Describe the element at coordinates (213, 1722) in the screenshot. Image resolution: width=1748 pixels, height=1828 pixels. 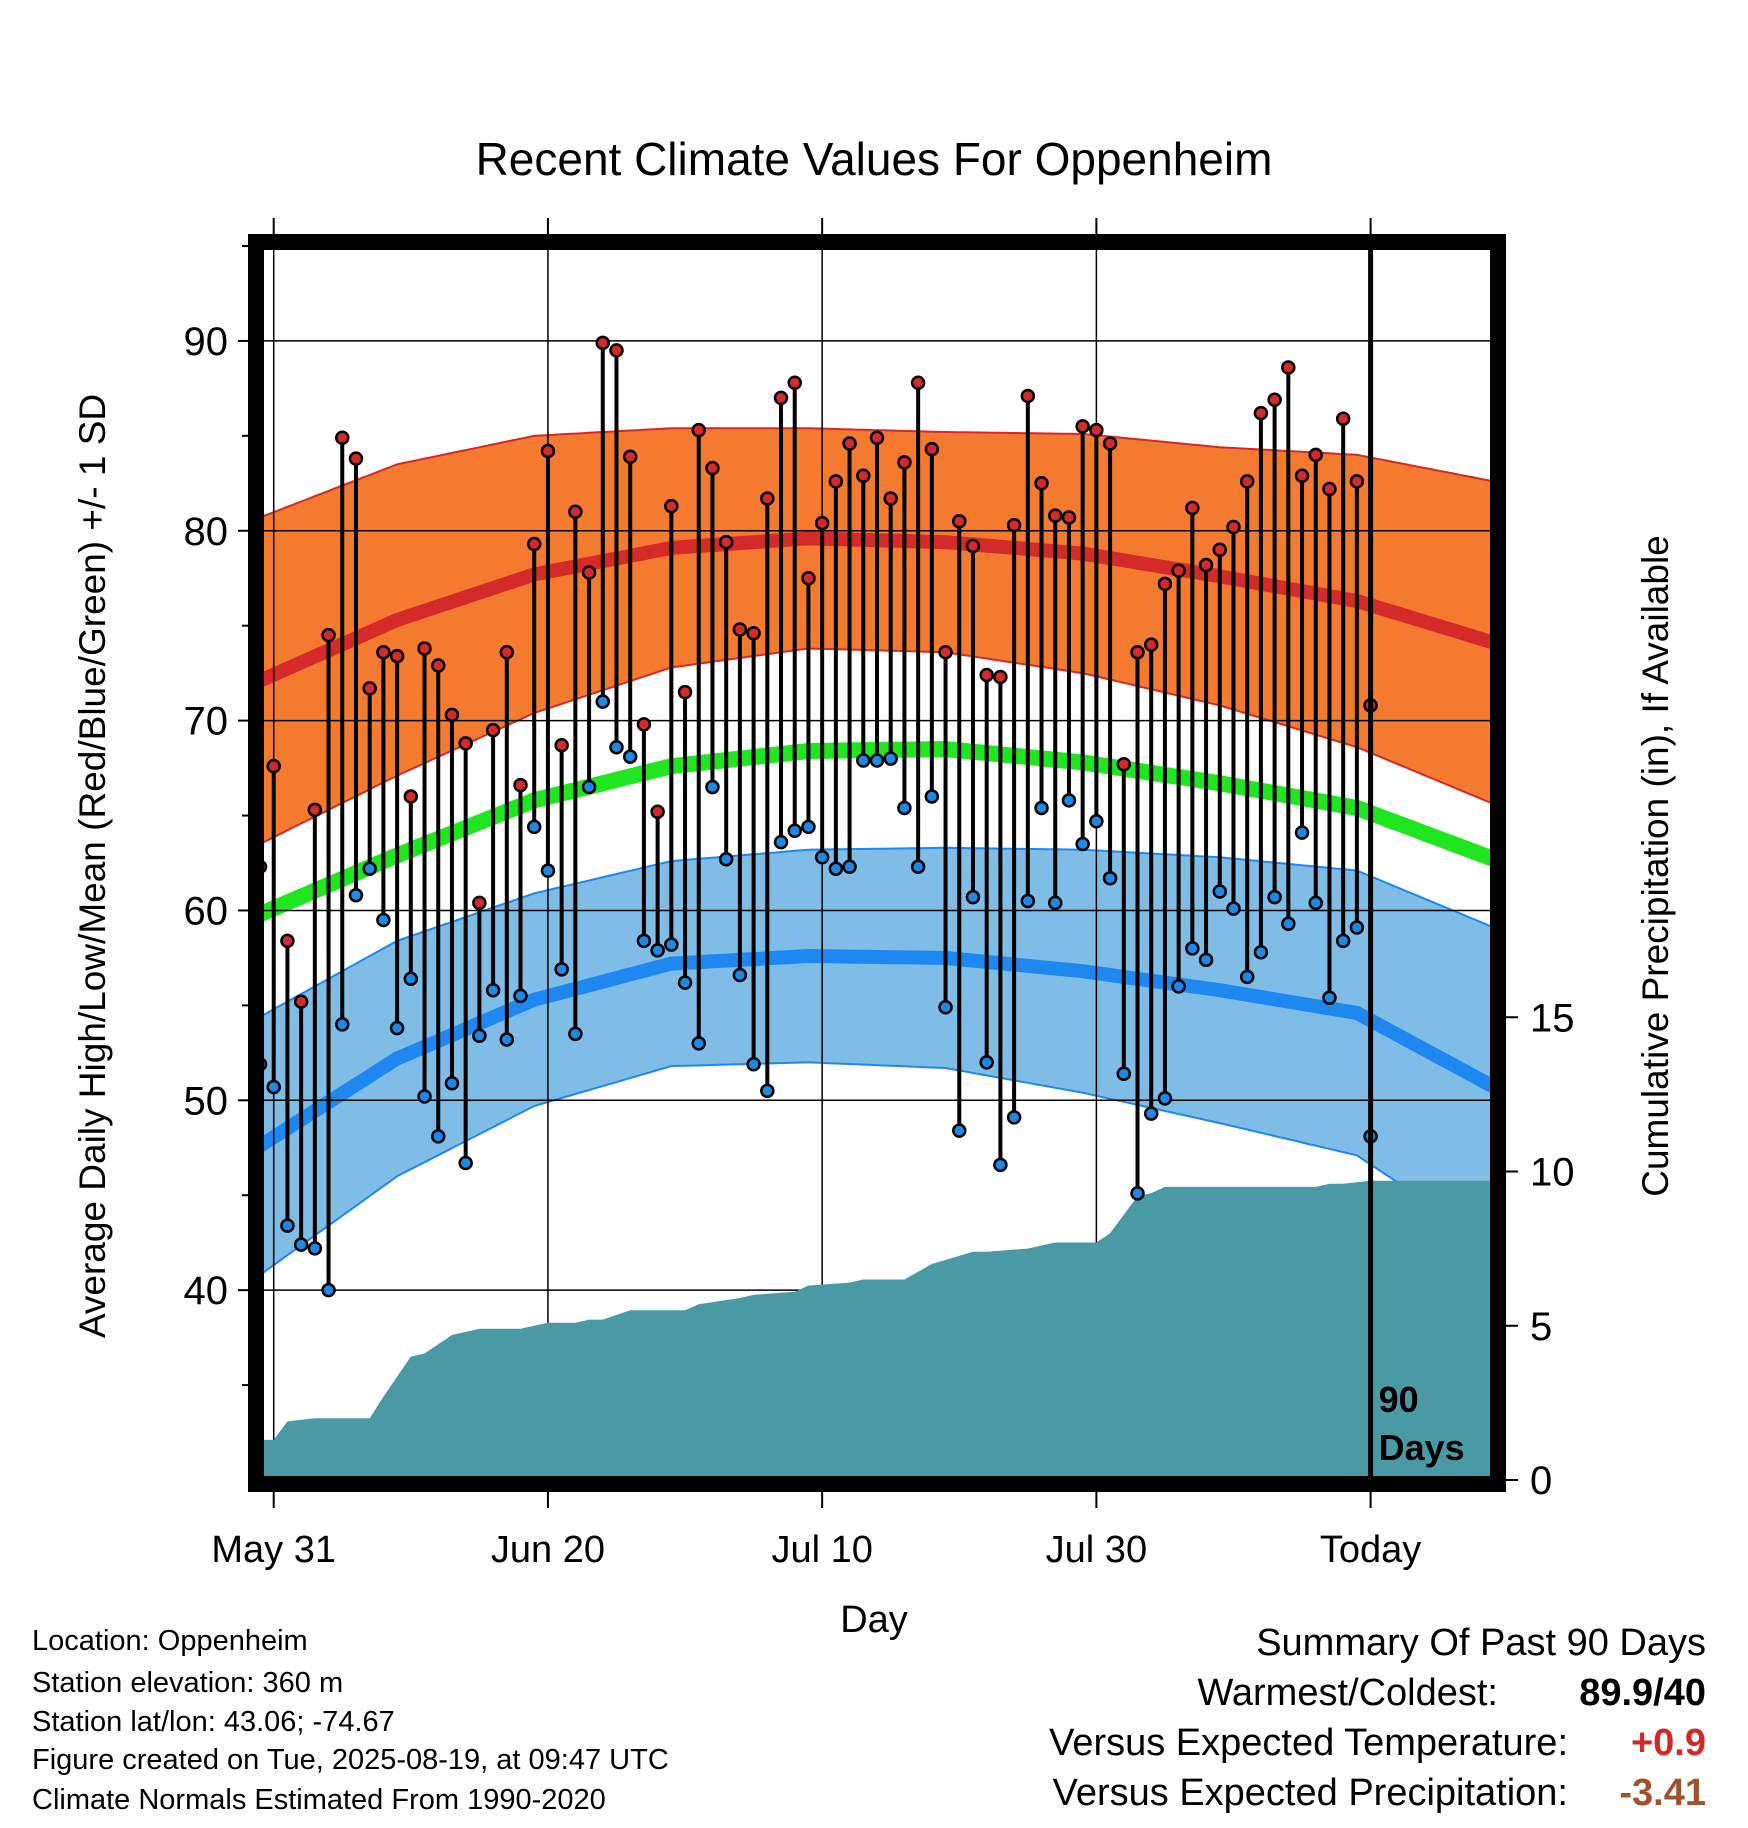
I see `station-latlon: Station lat/lon: 43.06; -74.67` at that location.